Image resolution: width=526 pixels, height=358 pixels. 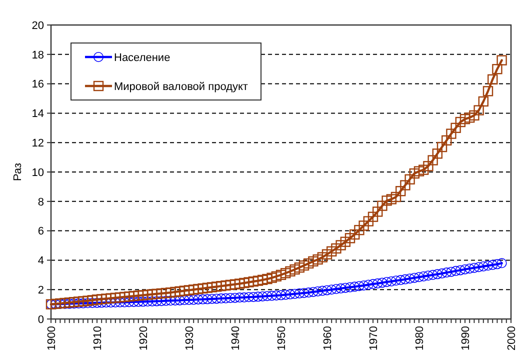 What do you see at coordinates (41, 290) in the screenshot?
I see `y-tick-label: 2` at bounding box center [41, 290].